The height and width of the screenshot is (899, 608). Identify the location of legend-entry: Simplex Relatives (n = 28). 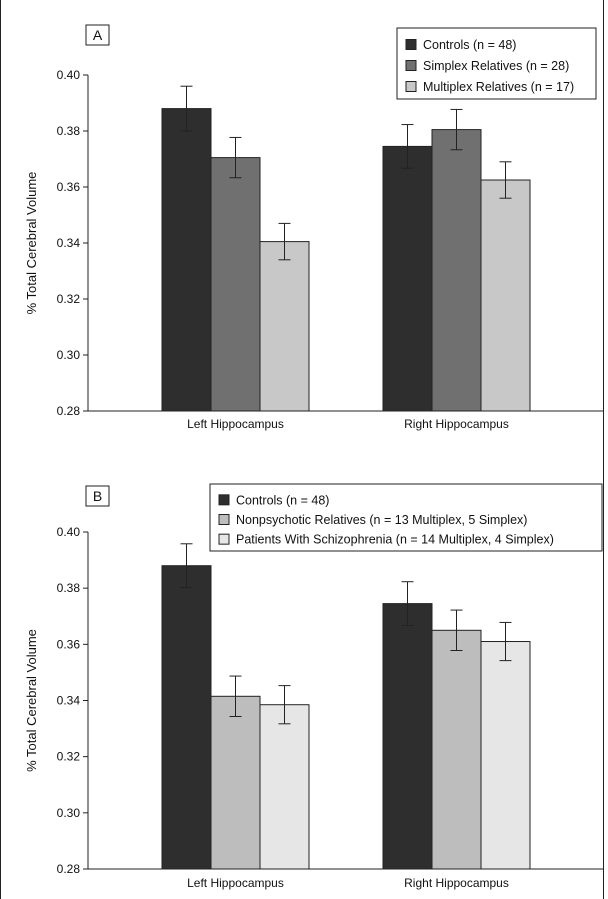
(496, 66).